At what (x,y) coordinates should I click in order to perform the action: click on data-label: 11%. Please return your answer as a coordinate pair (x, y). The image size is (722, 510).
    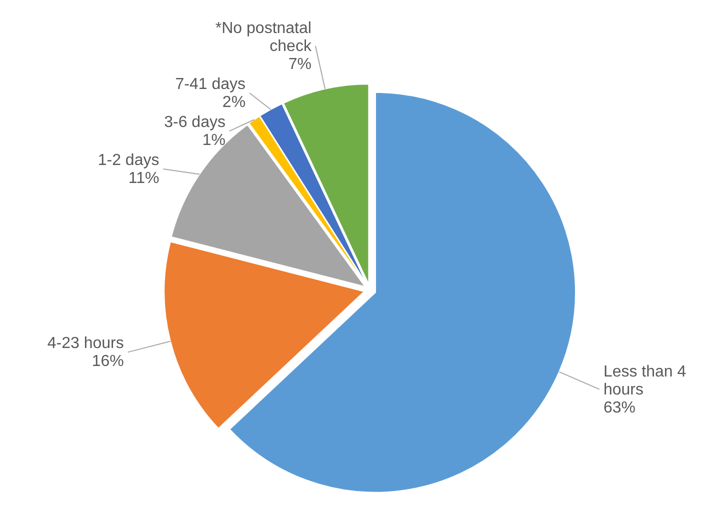
    Looking at the image, I should click on (144, 179).